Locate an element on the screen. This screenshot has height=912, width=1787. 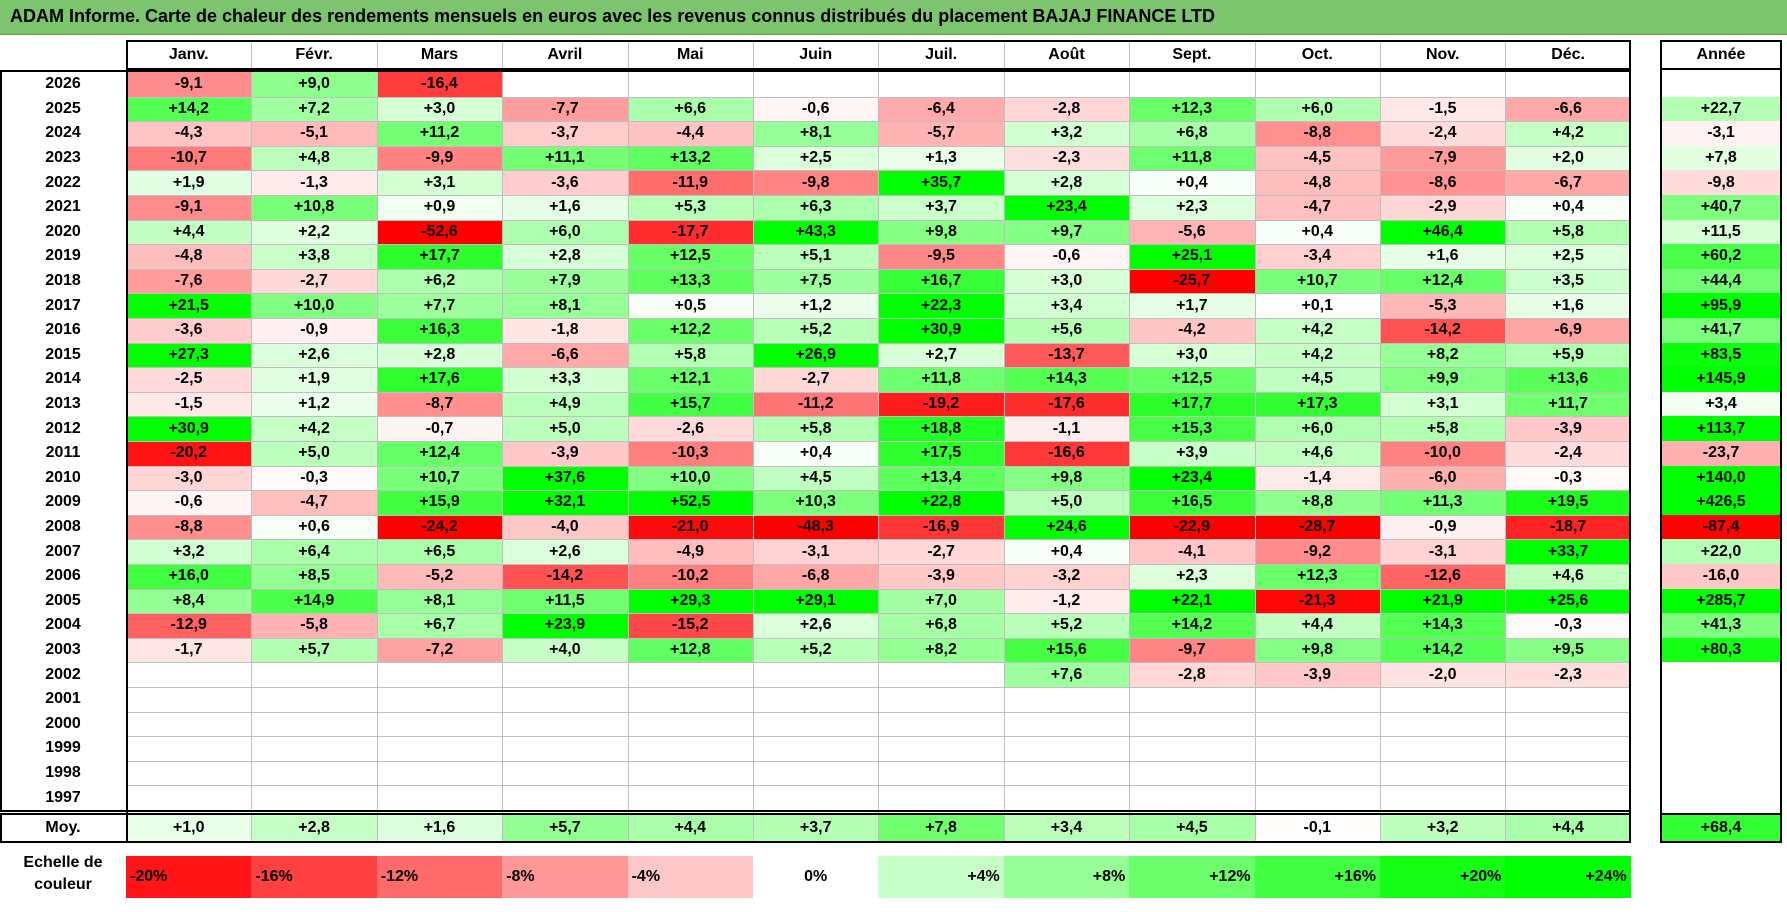
month-header-5: Mai is located at coordinates (690, 55).